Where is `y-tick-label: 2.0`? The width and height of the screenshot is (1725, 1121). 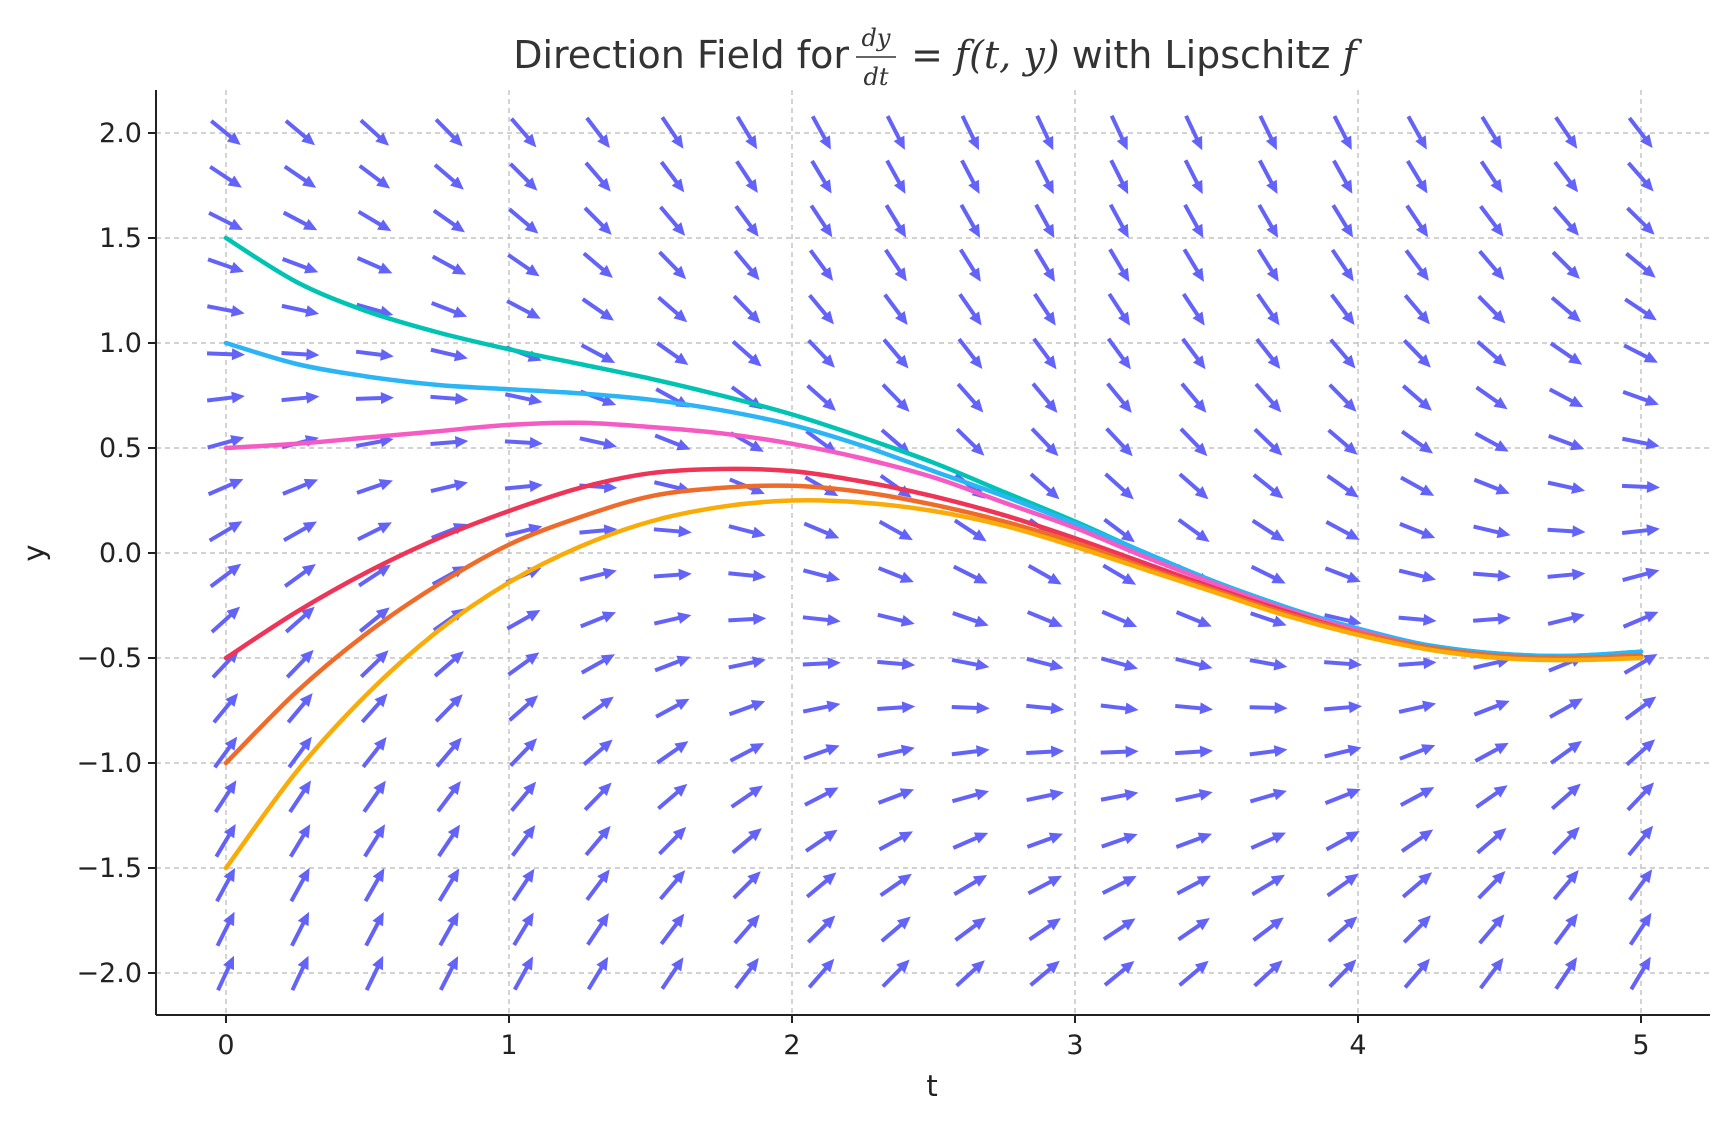
y-tick-label: 2.0 is located at coordinates (120, 133).